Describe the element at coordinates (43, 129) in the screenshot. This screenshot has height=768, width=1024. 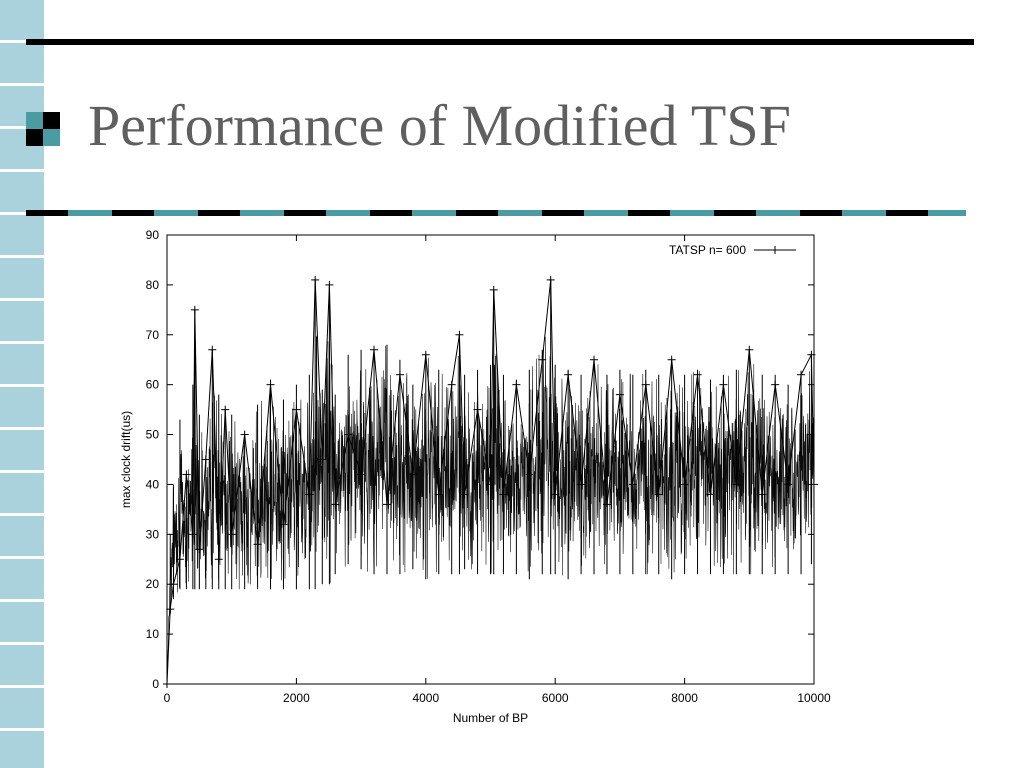
I see `title-bullet-icon` at that location.